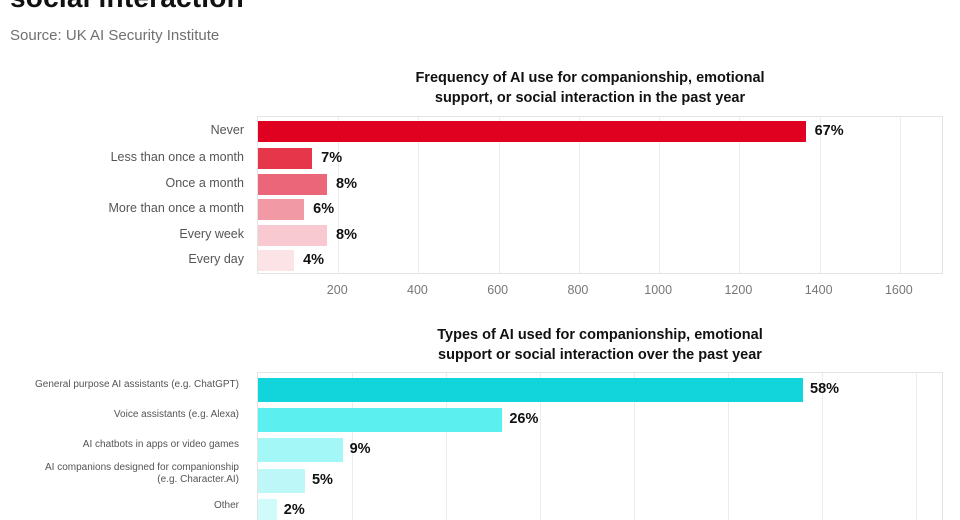 Image resolution: width=960 pixels, height=520 pixels. Describe the element at coordinates (829, 131) in the screenshot. I see `bar-value-label: 67%` at that location.